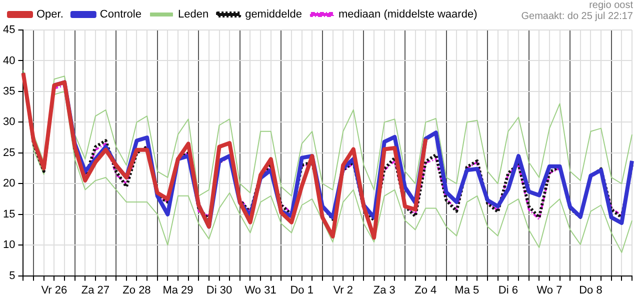  What do you see at coordinates (121, 14) in the screenshot?
I see `legend-label: Controle` at bounding box center [121, 14].